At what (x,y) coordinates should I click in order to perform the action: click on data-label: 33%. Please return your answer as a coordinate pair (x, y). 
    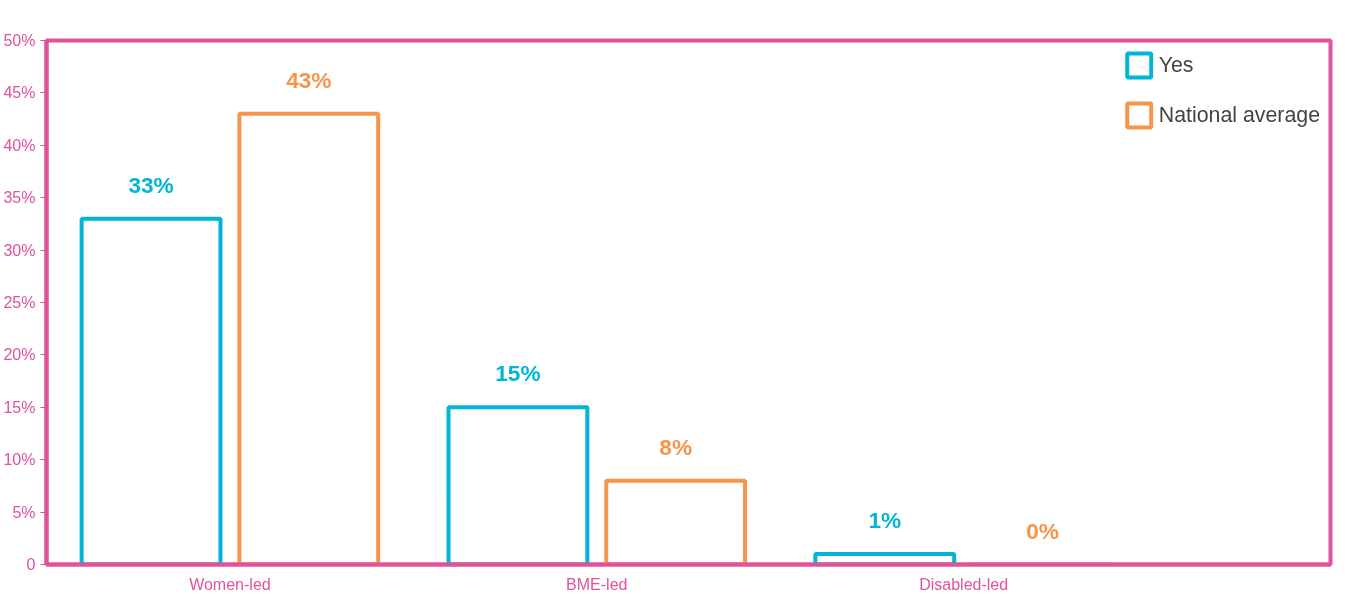
    Looking at the image, I should click on (151, 184).